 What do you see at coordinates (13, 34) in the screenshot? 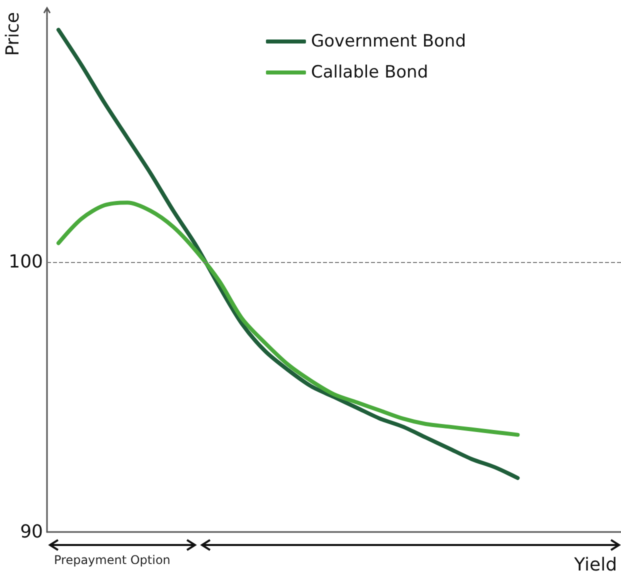
I see `y-axis-title: Price` at bounding box center [13, 34].